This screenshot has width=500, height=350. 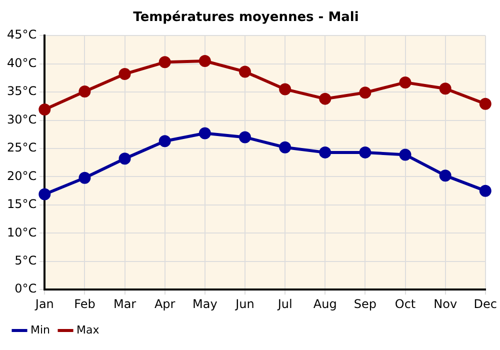 I want to click on y-tick-label: 35°C, so click(x=21, y=91).